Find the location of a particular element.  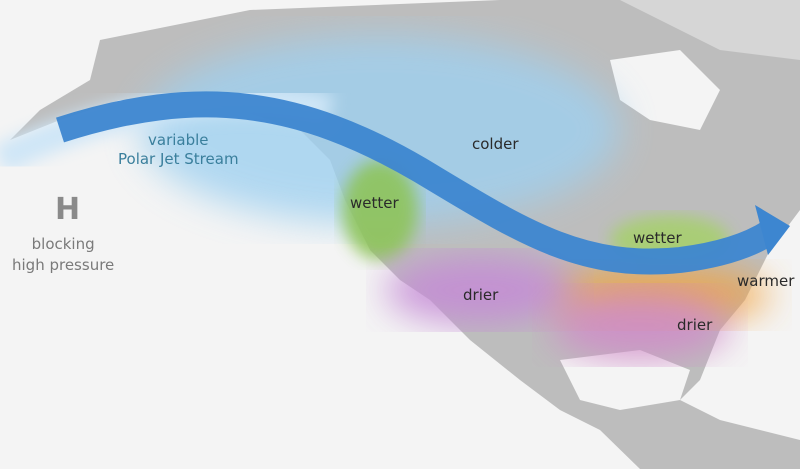

jet-stream-arrowhead is located at coordinates (772, 230).